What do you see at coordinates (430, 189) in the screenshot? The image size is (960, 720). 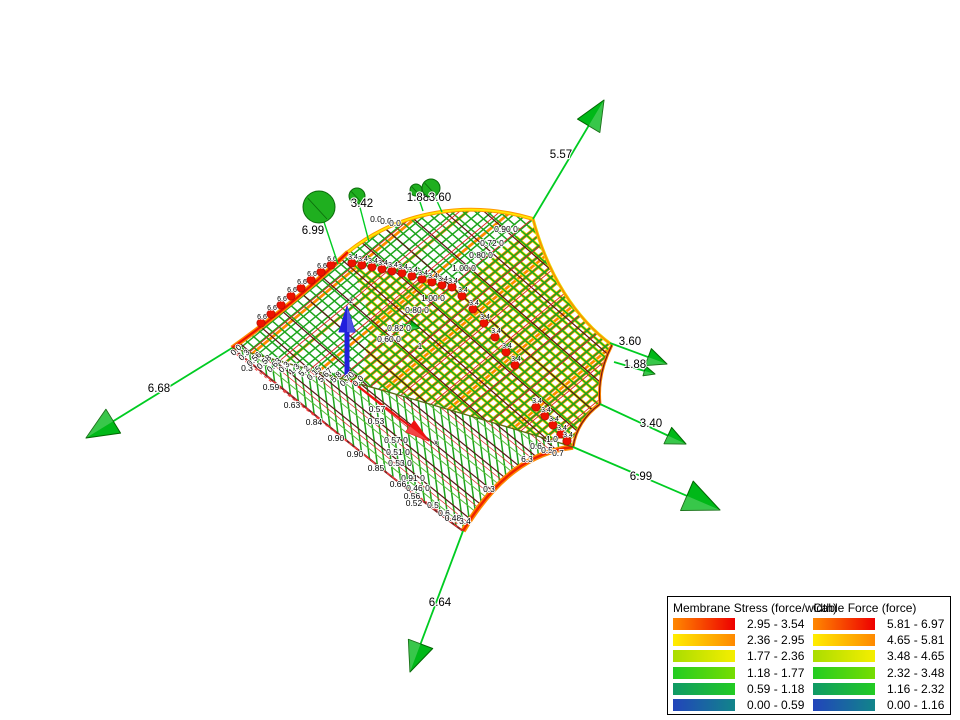 I see `node-cone-facet` at bounding box center [430, 189].